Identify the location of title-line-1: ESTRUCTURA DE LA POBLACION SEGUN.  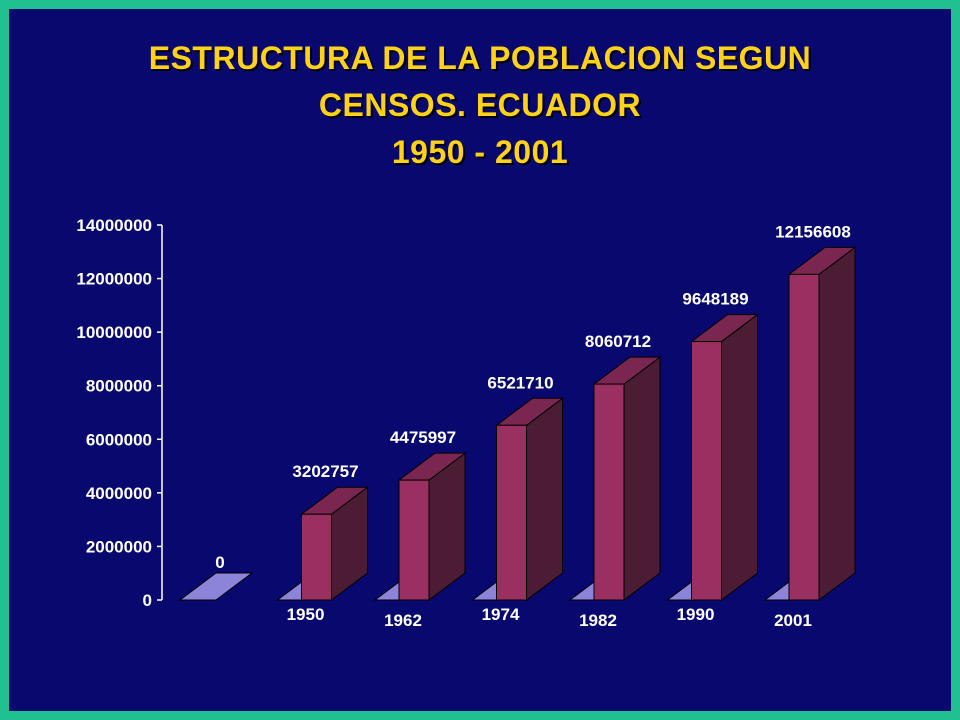
(480, 58).